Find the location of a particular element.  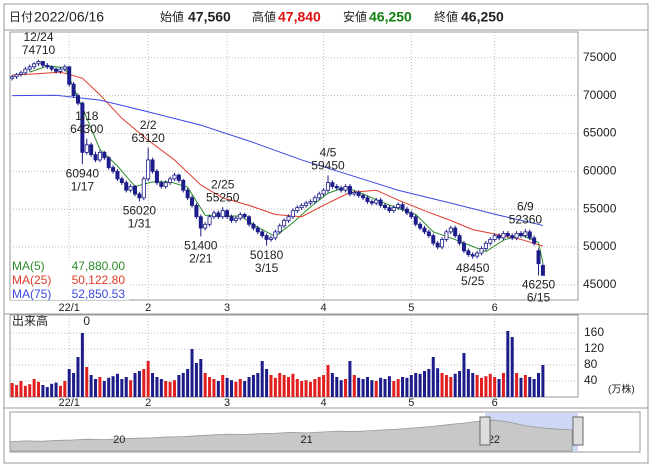

high-value: 47,840 is located at coordinates (299, 17).